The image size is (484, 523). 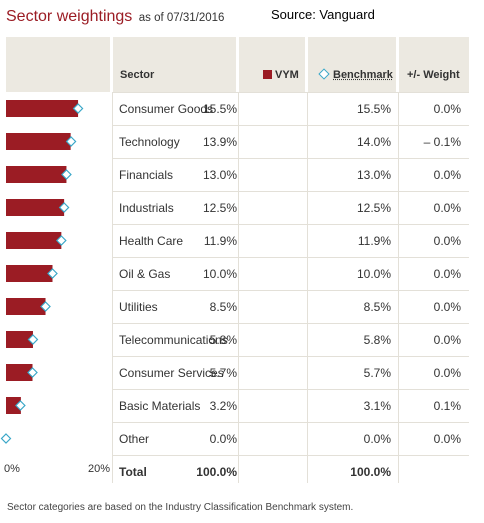 I want to click on chart-header: Sector weightings as of 07/31/2016, so click(x=115, y=17).